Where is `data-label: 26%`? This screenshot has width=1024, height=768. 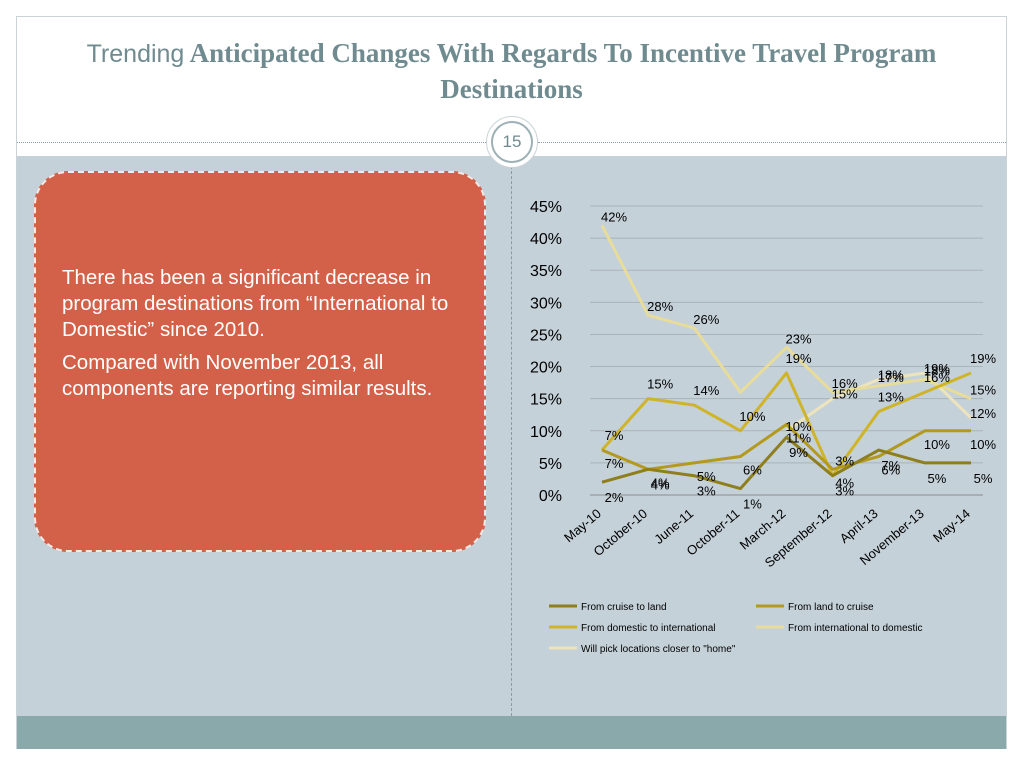
data-label: 26% is located at coordinates (706, 319).